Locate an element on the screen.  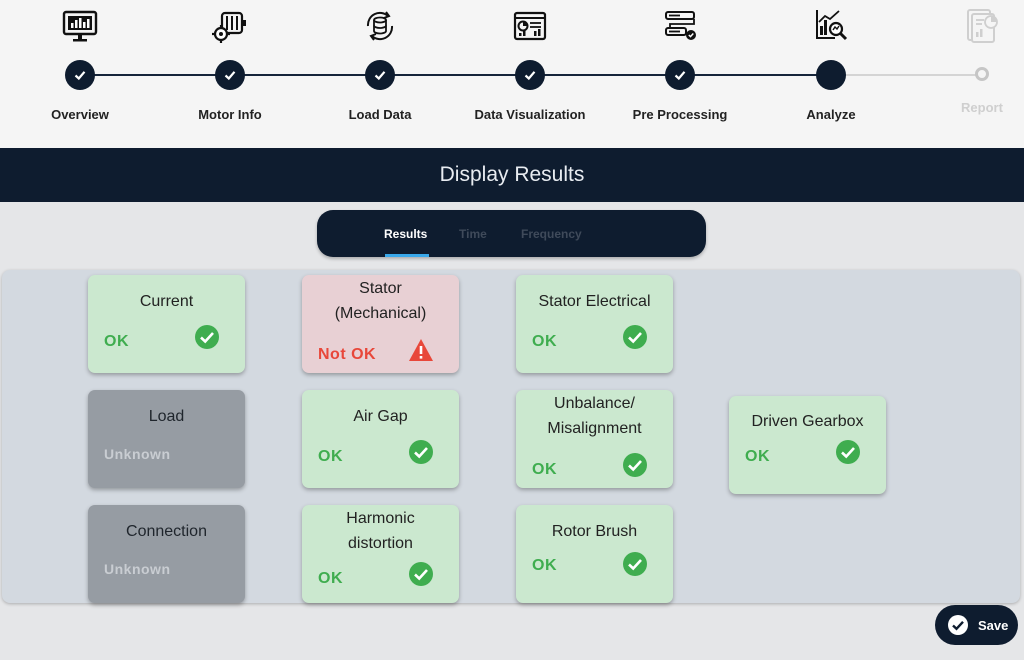
stepper-line-pending is located at coordinates (906, 75).